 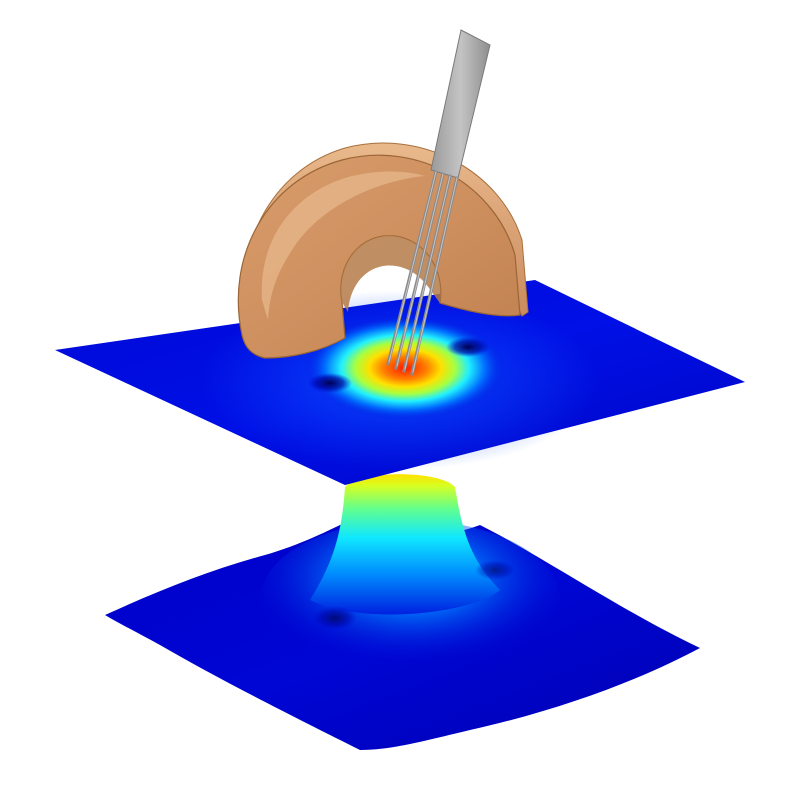 I want to click on plane-dark-spot-left, so click(x=330, y=383).